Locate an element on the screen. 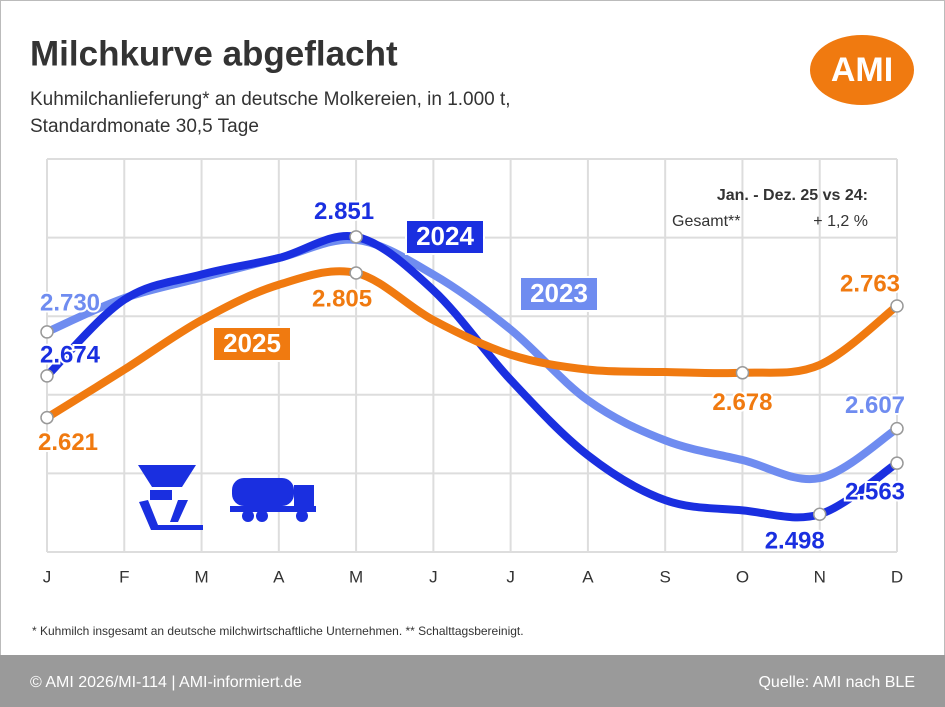 The width and height of the screenshot is (945, 707). value-label: 2.674 is located at coordinates (70, 354).